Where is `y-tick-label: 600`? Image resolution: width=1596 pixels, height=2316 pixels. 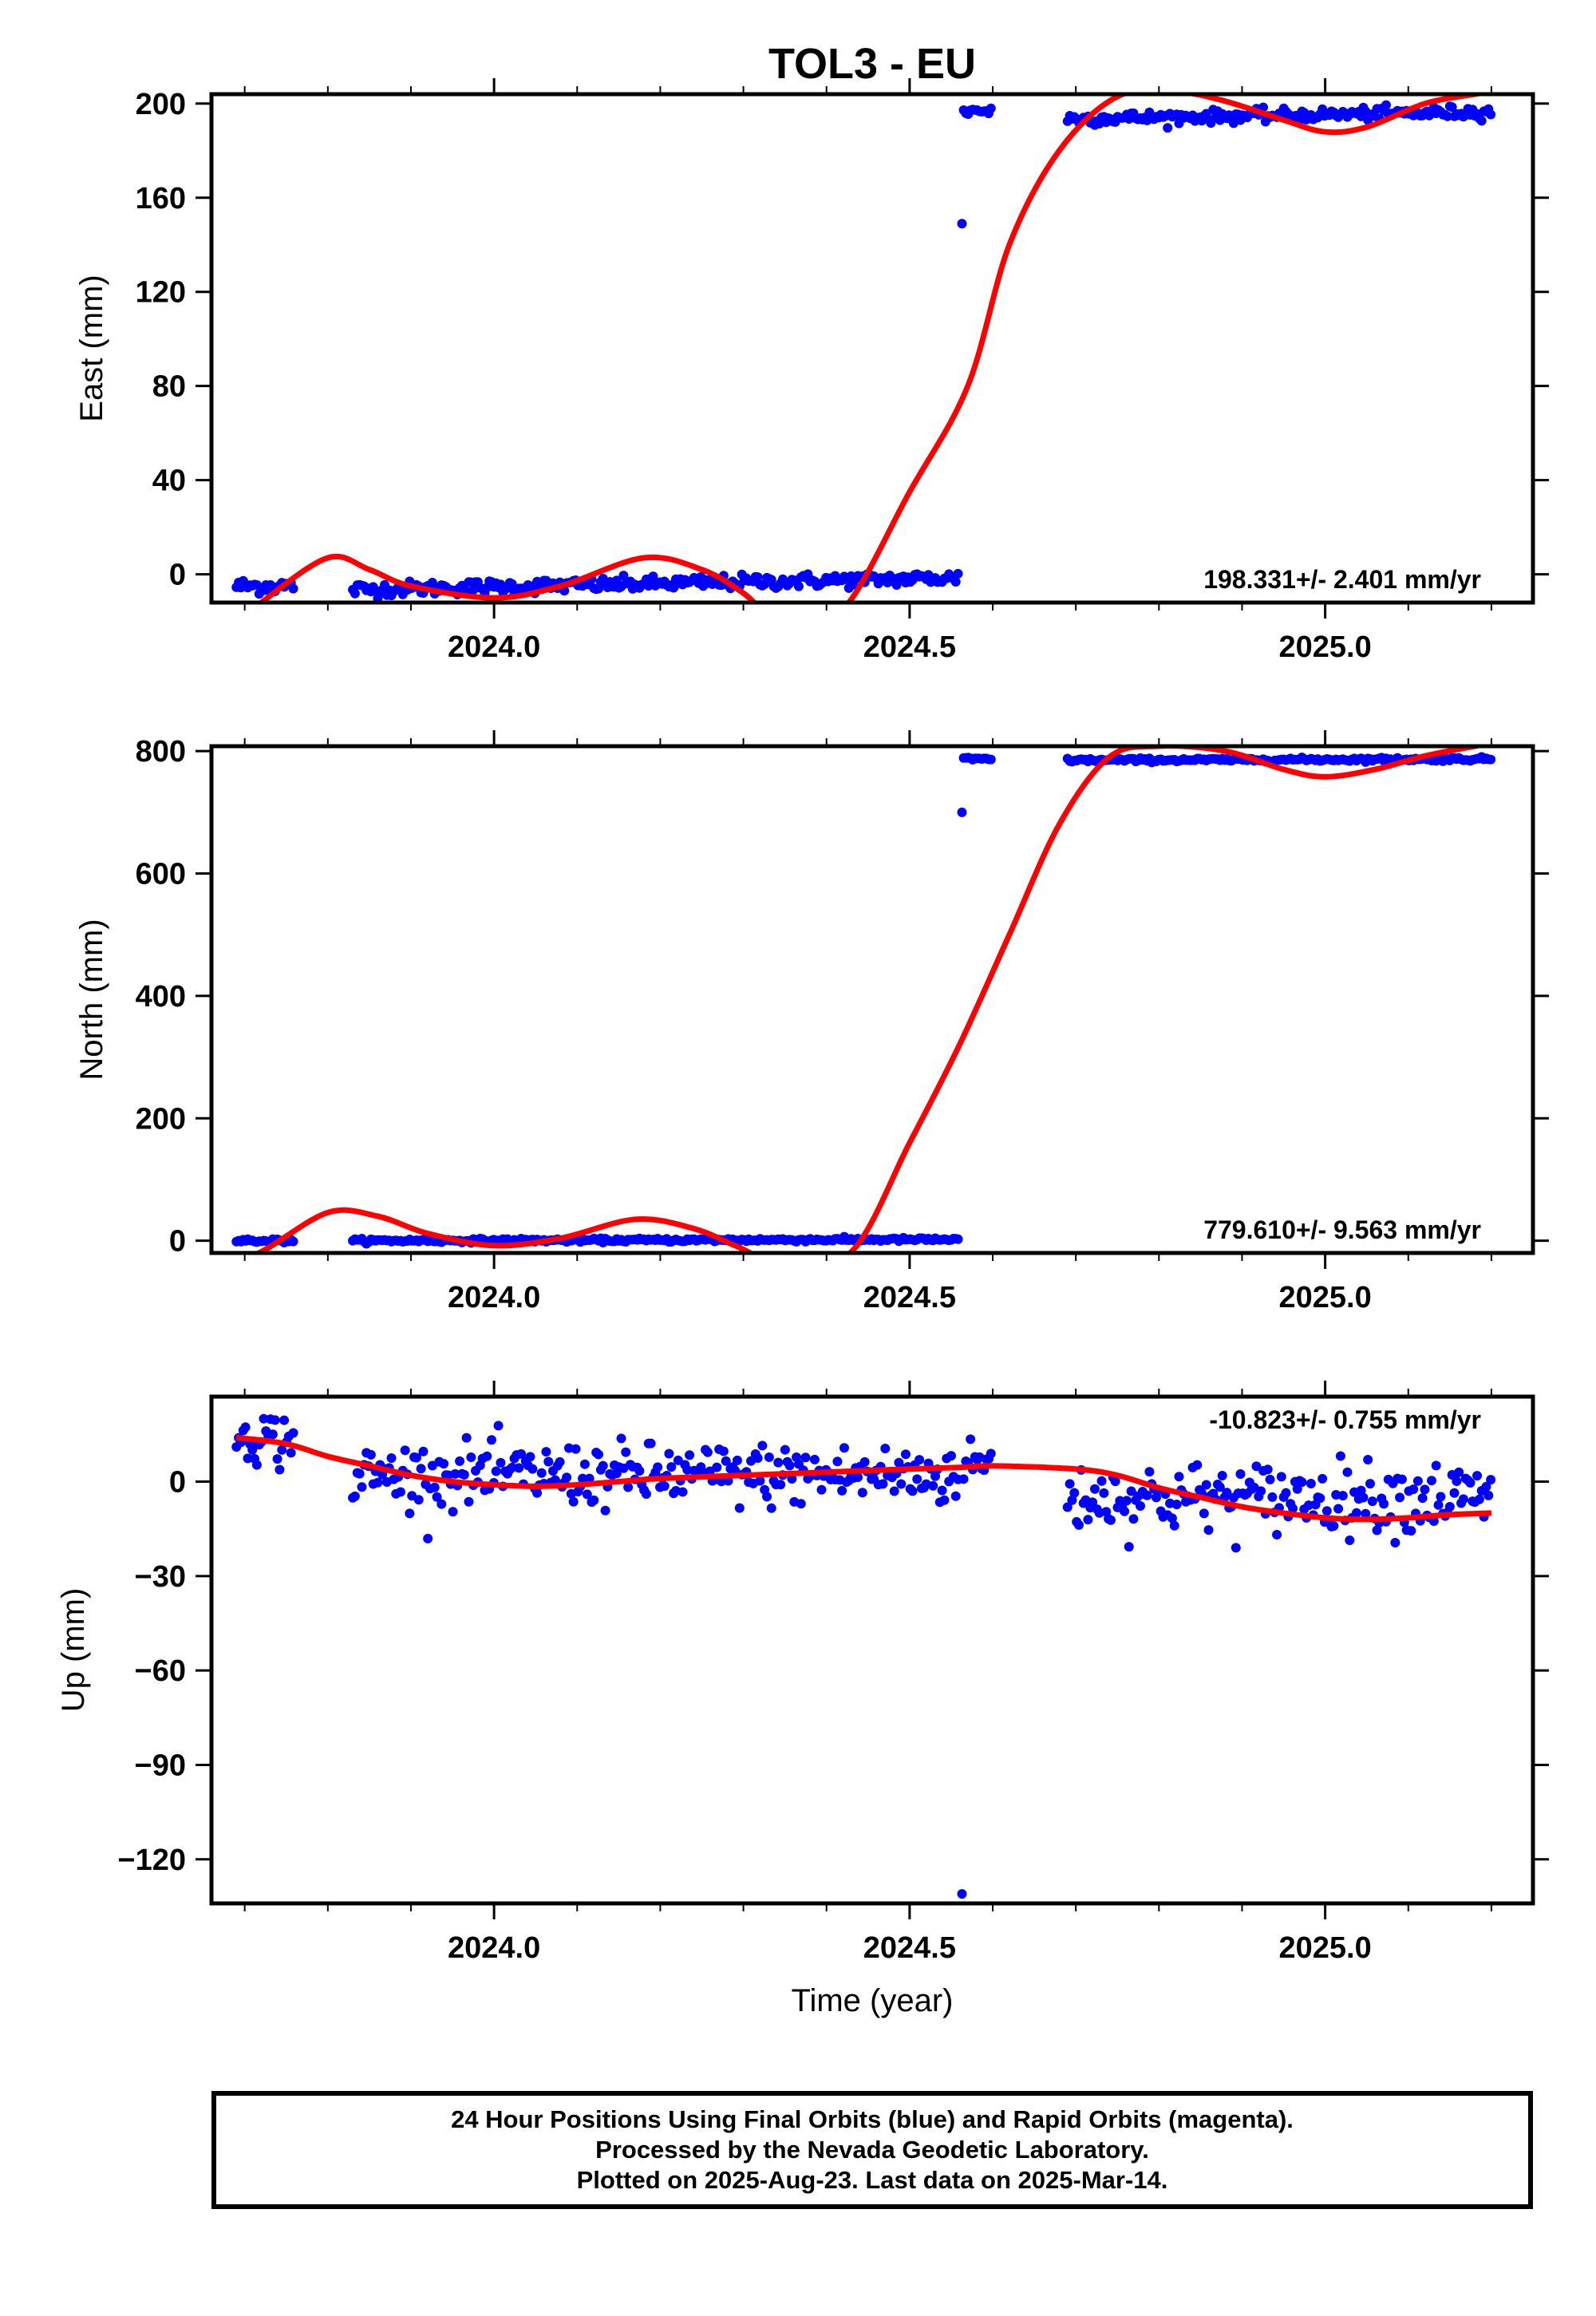 y-tick-label: 600 is located at coordinates (161, 874).